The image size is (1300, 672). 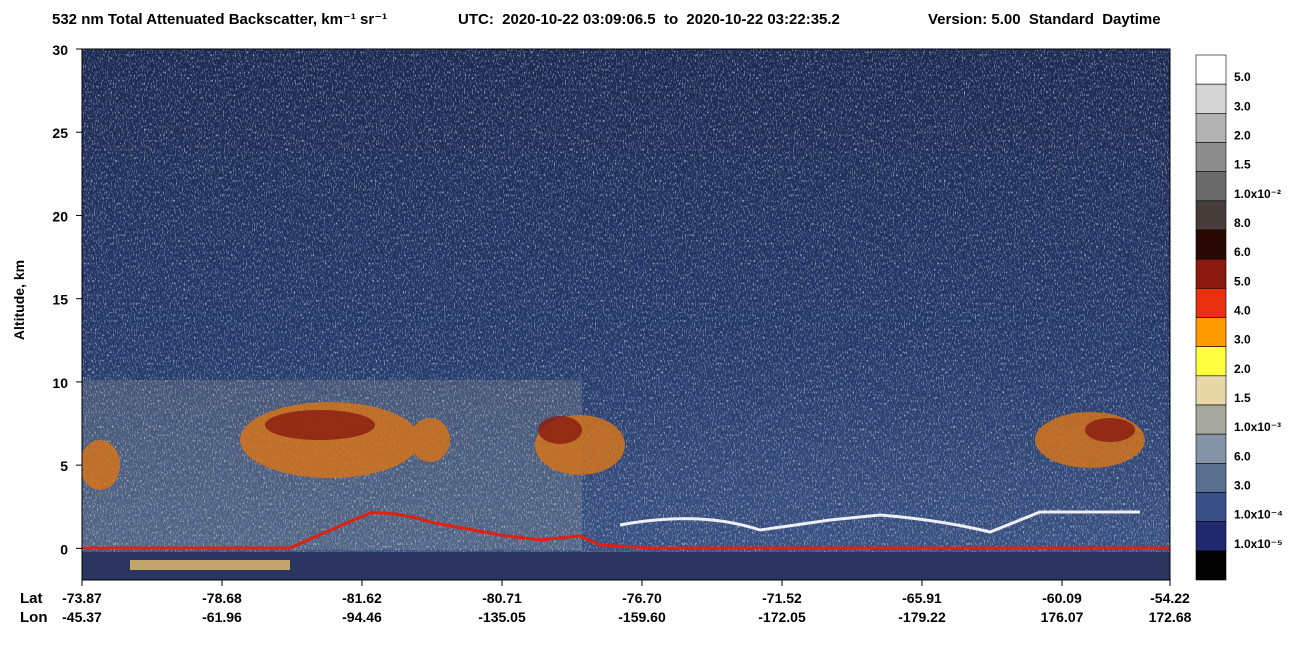 I want to click on lat-label: -73.87, so click(x=82, y=598).